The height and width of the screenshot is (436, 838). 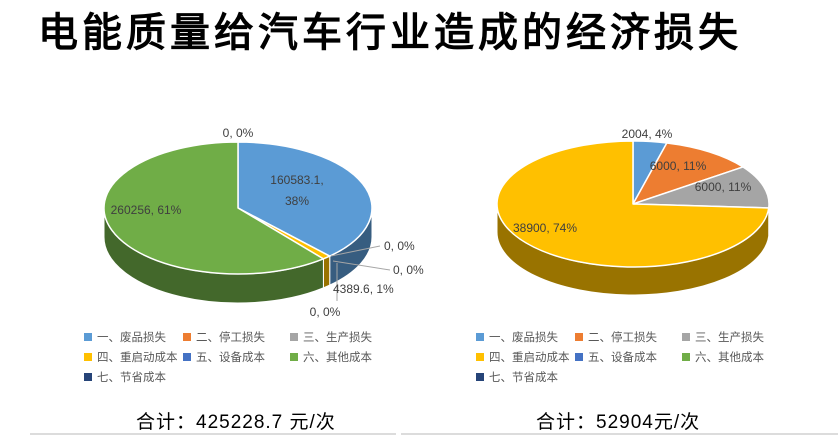 I want to click on bottom-border-left, so click(x=213, y=434).